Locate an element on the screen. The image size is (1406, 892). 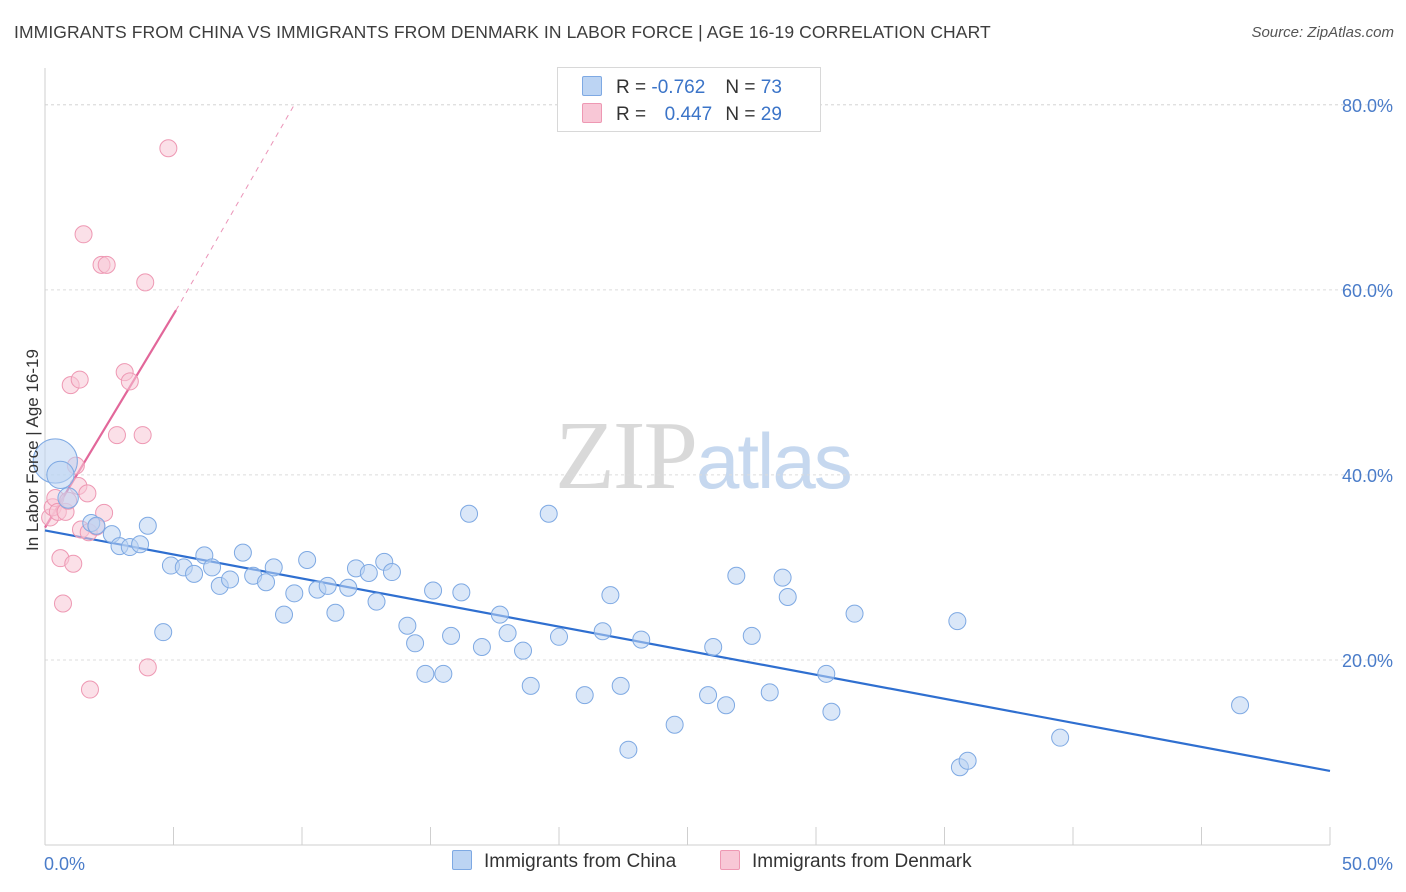
legend-row-denmark: R = 0.447 N = 29 is located at coordinates (682, 115).